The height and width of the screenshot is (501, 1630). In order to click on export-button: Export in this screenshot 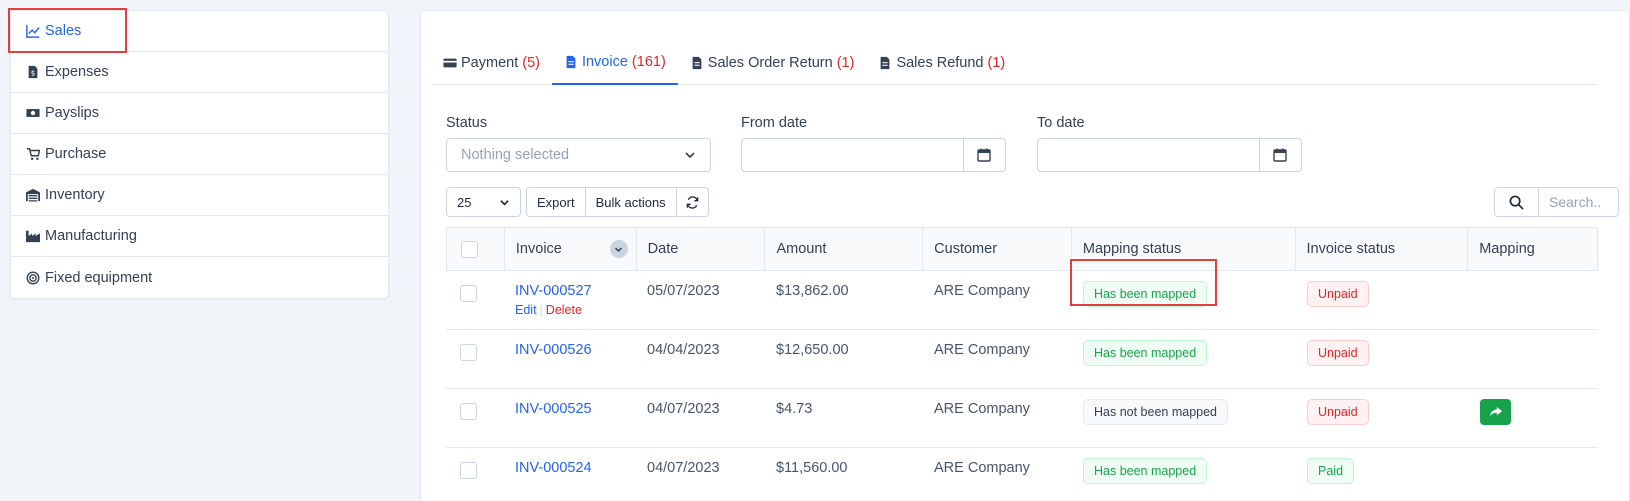, I will do `click(556, 202)`.